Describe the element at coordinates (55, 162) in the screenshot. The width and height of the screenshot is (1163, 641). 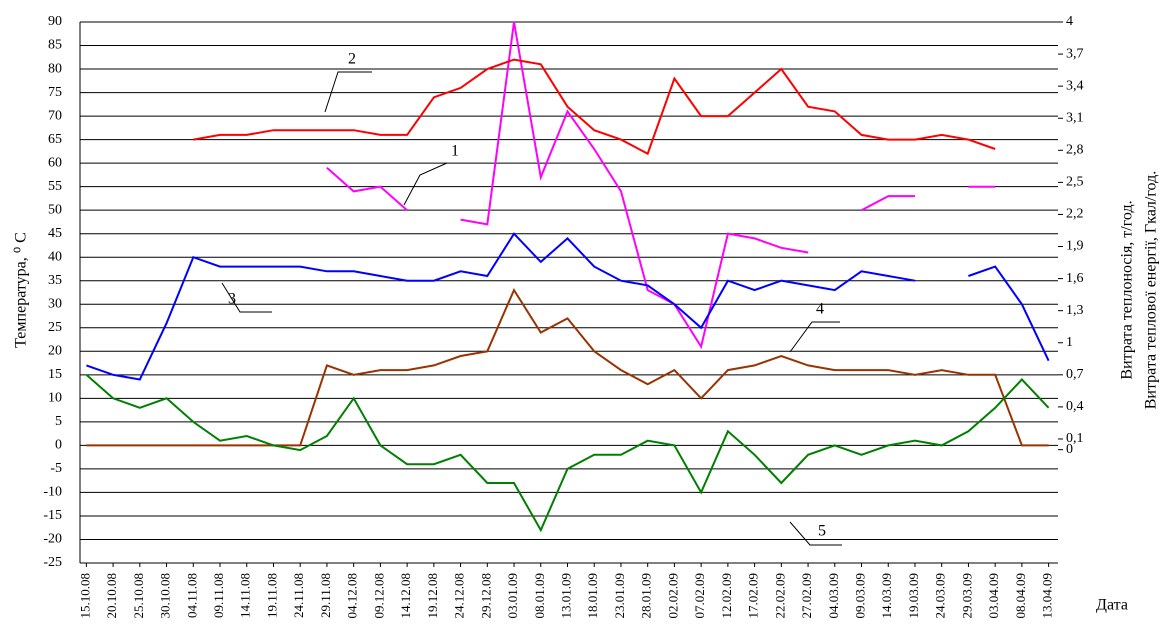
I see `y-tick-label: 60` at that location.